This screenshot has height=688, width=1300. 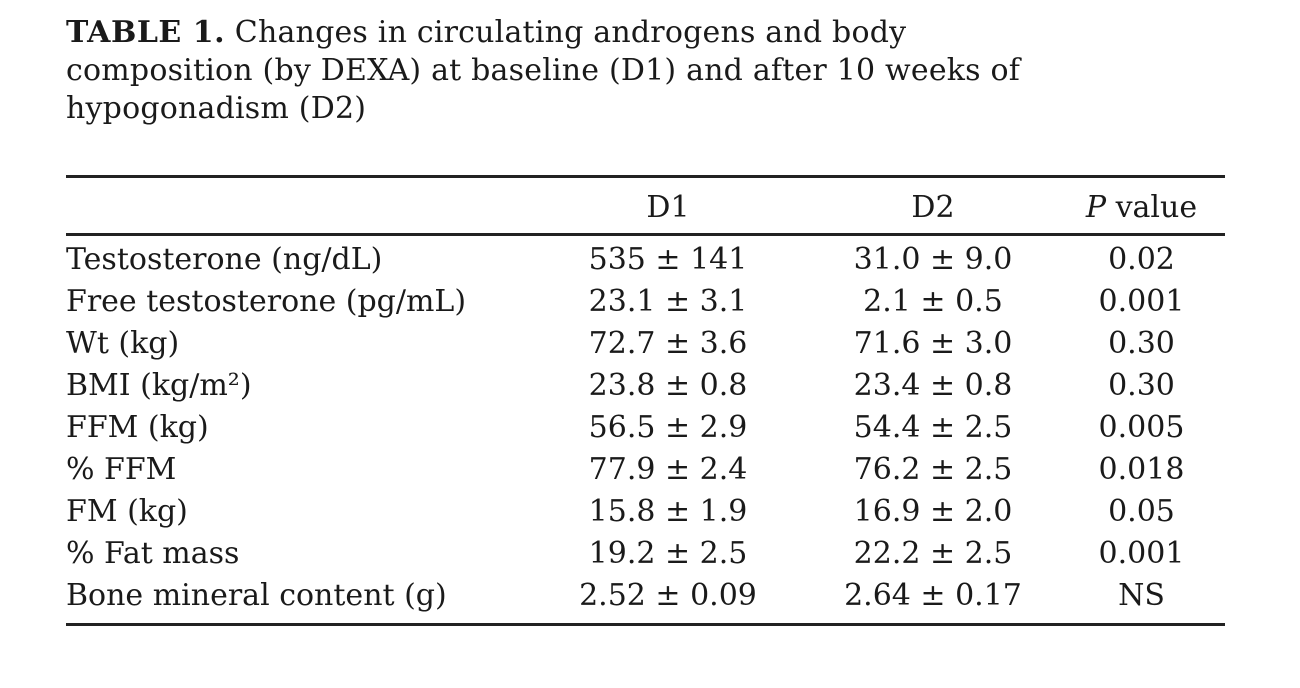 I want to click on caption-line-3: hypogonadism (D2), so click(x=216, y=108).